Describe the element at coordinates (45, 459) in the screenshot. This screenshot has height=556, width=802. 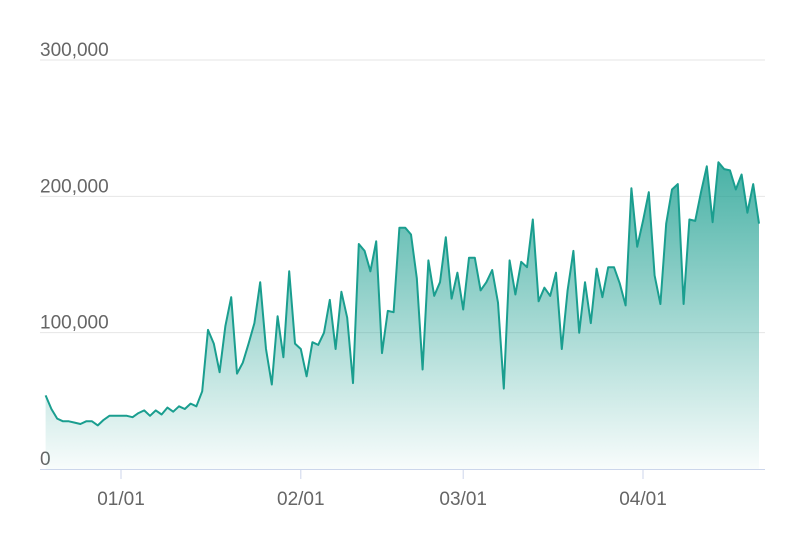
I see `y-tick-label: 0` at that location.